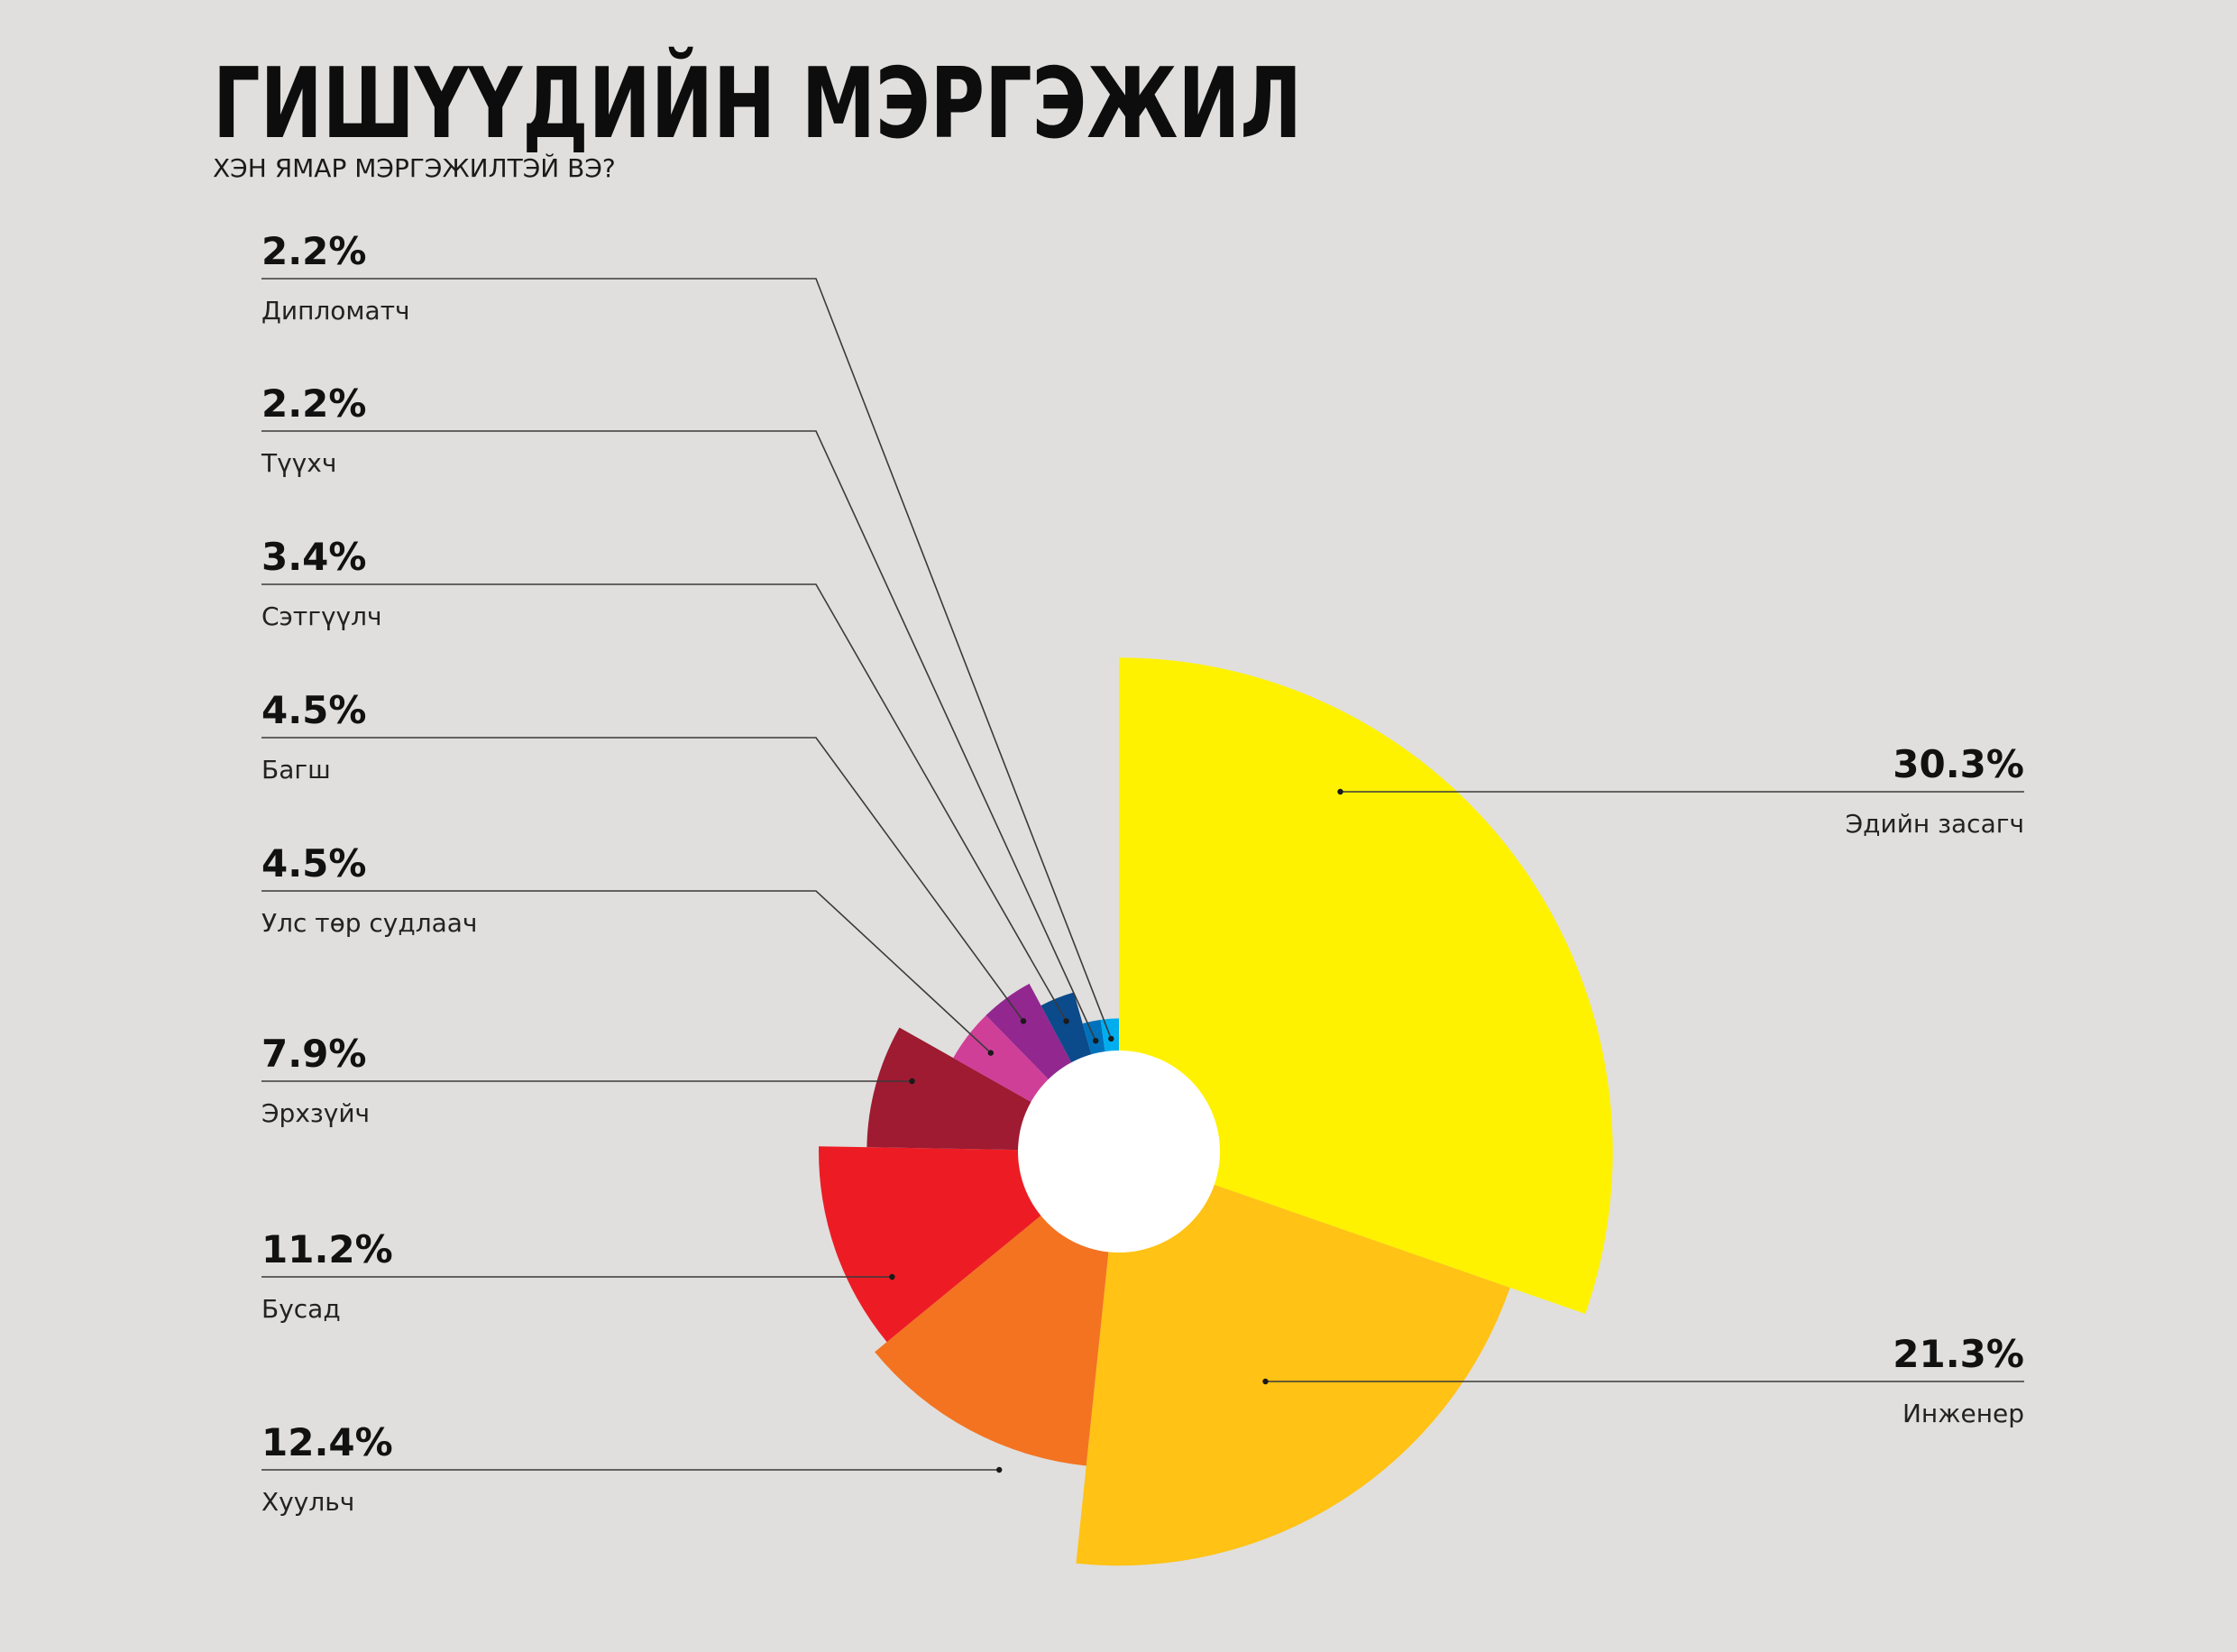 The image size is (2237, 1652). I want to click on category-label-2: Инженер, so click(1963, 1413).